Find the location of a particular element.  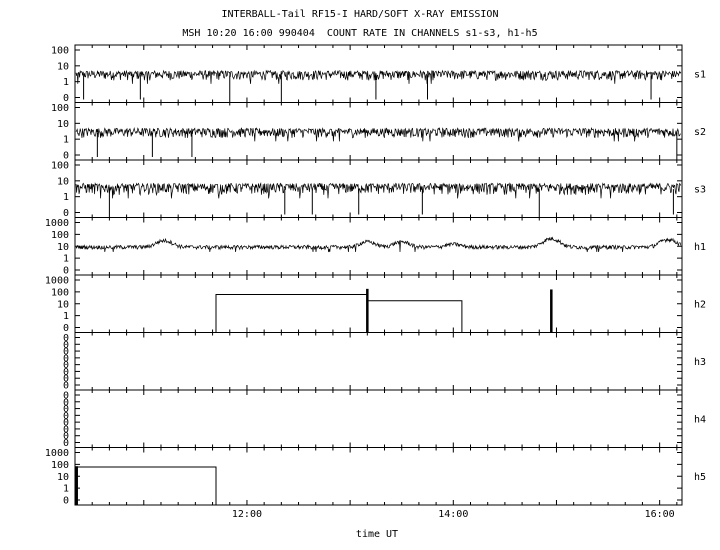

panel-frame-h4 is located at coordinates (378, 418).